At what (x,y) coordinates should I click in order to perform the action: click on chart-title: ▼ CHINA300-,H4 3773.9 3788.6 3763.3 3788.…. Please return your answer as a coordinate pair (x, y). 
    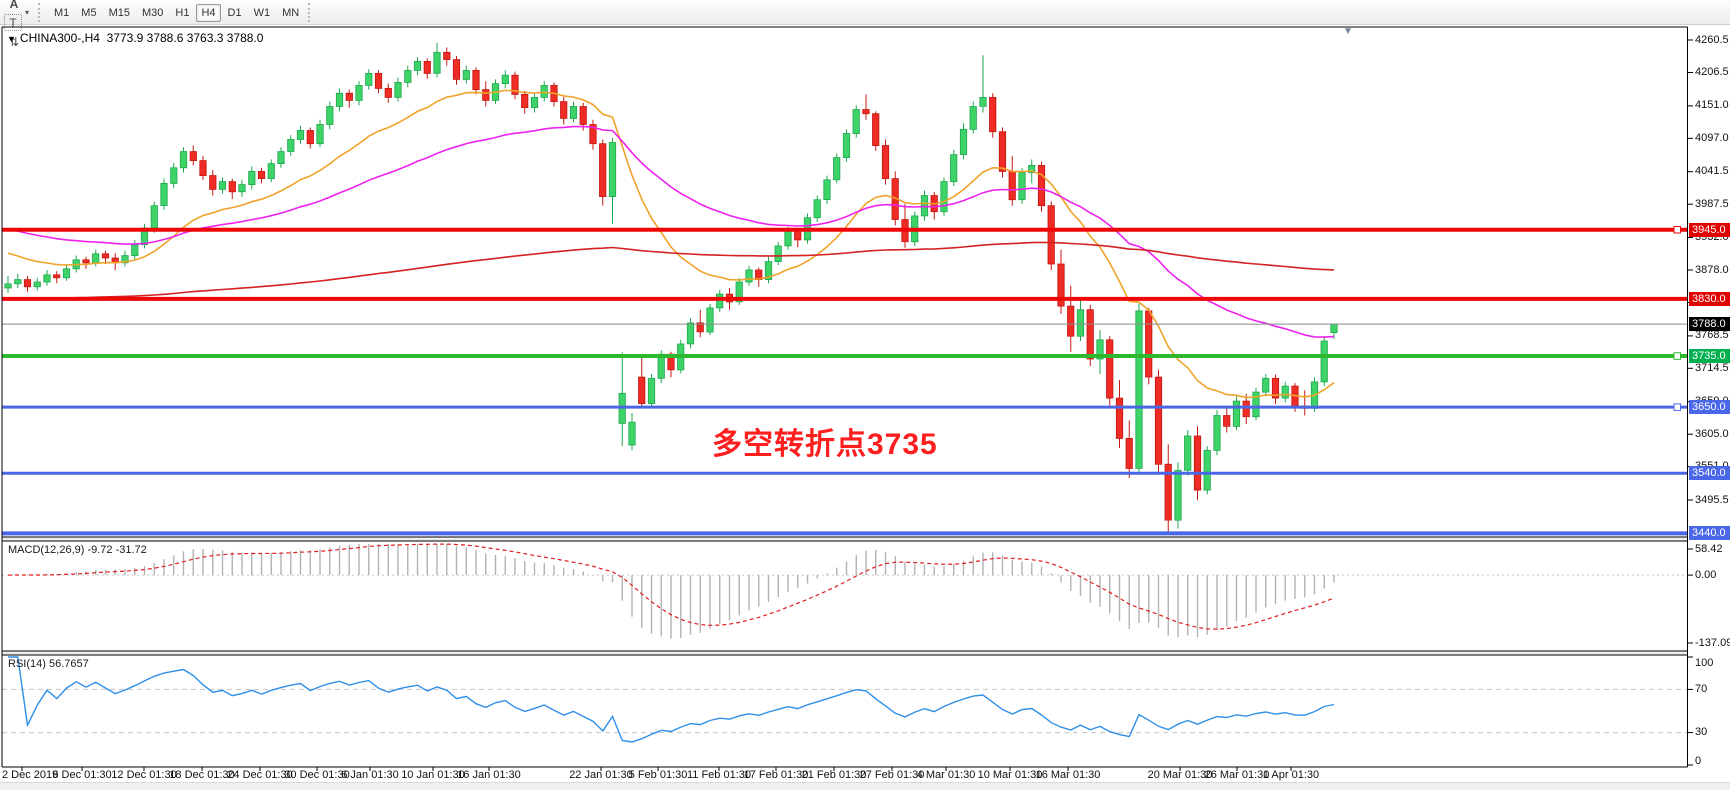
    Looking at the image, I should click on (135, 38).